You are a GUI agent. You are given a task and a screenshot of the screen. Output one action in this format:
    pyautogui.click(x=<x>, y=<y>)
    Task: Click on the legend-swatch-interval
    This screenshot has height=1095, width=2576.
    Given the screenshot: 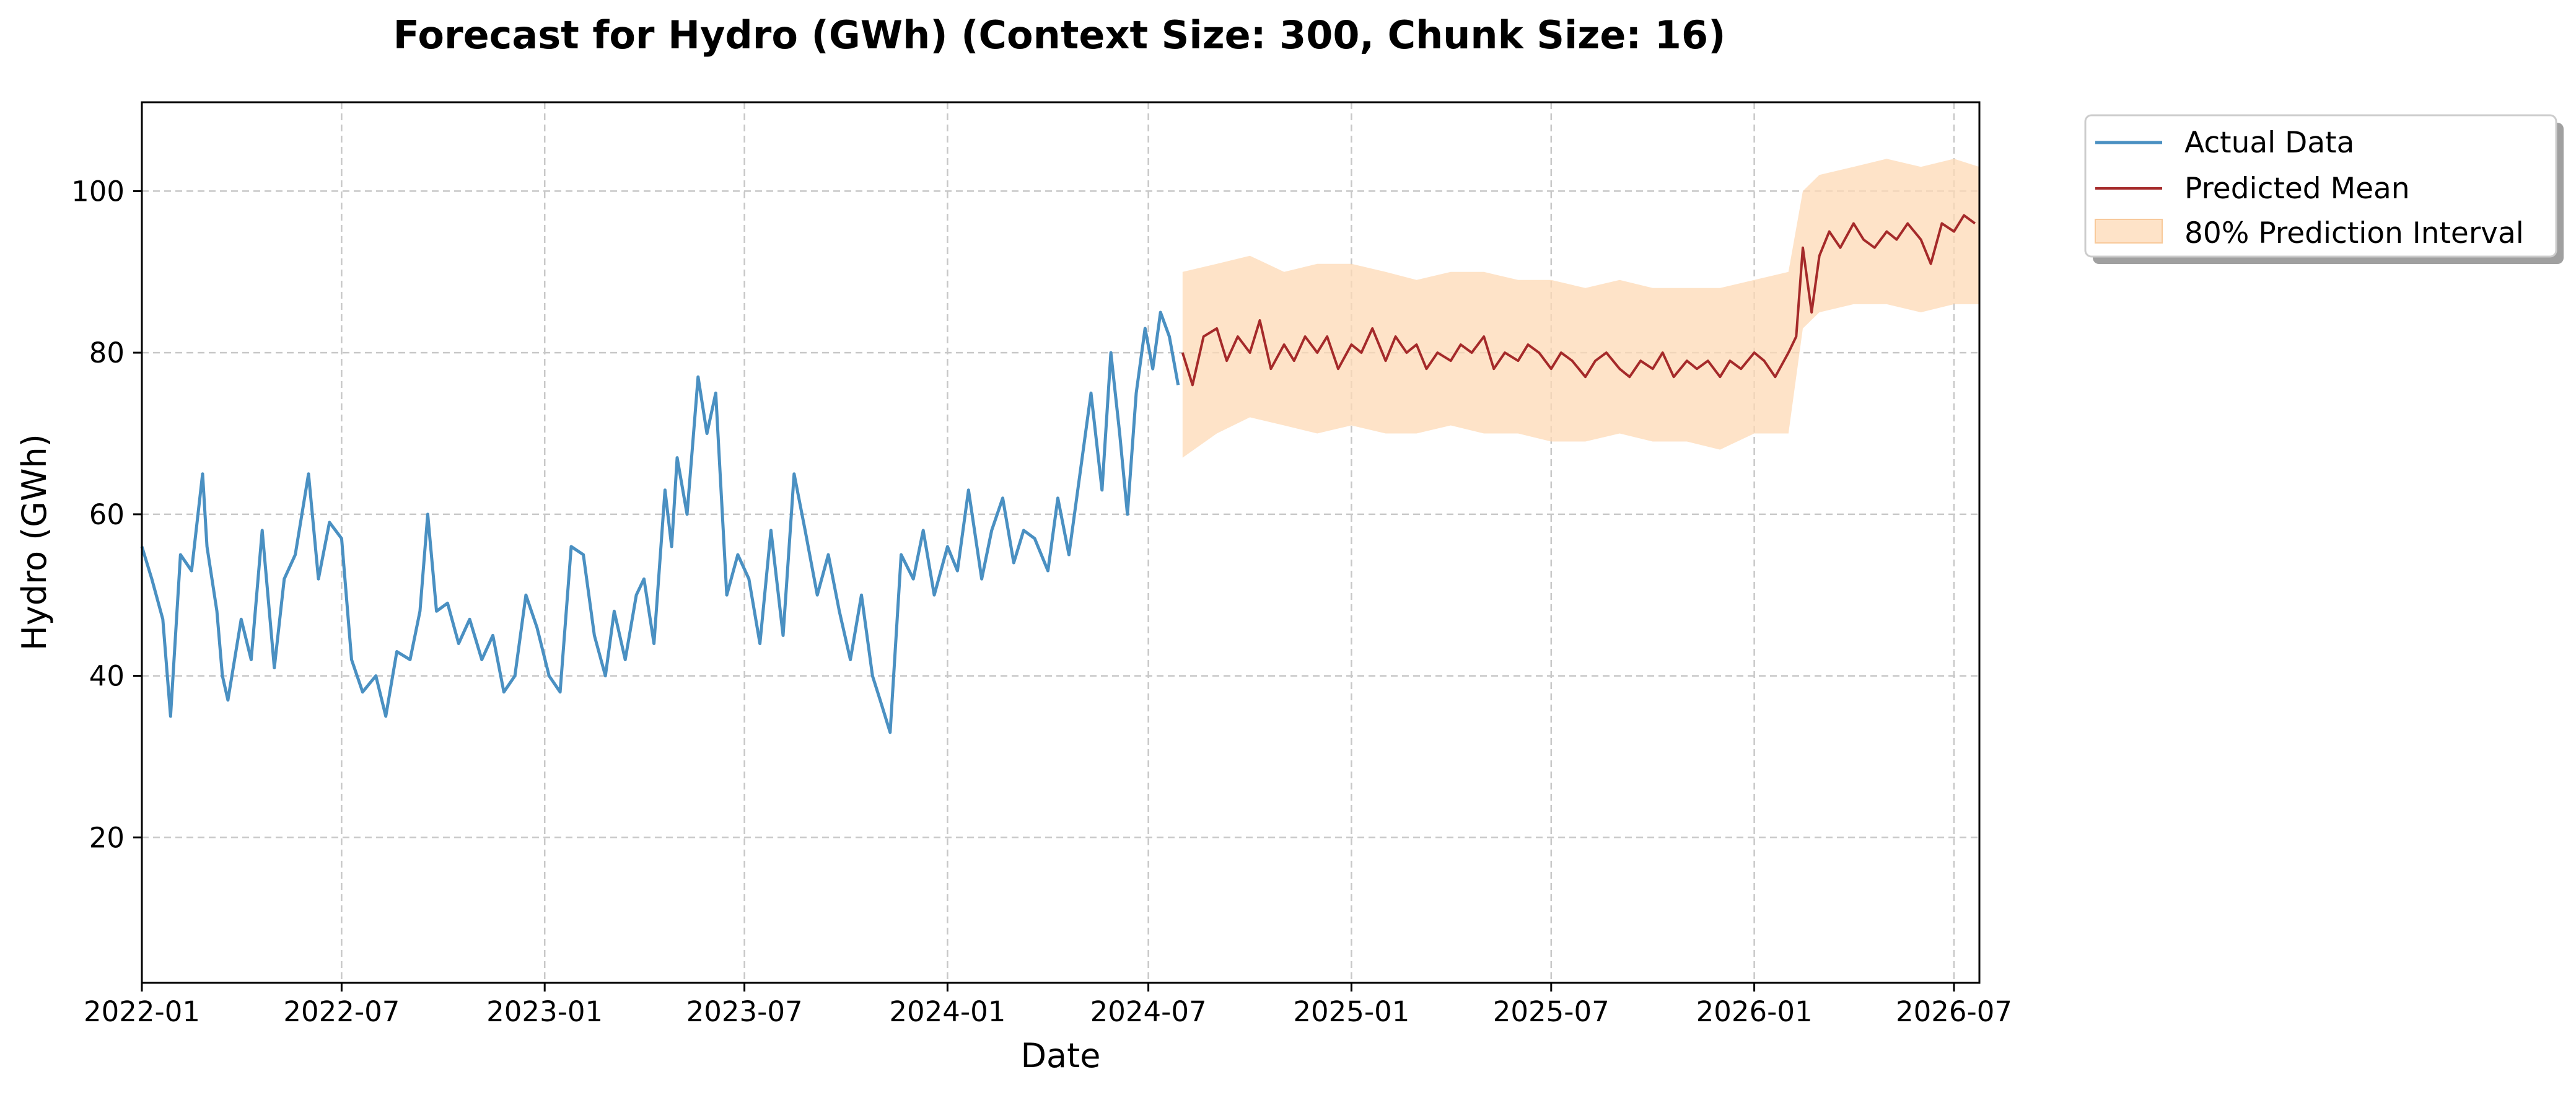 What is the action you would take?
    pyautogui.click(x=2129, y=231)
    